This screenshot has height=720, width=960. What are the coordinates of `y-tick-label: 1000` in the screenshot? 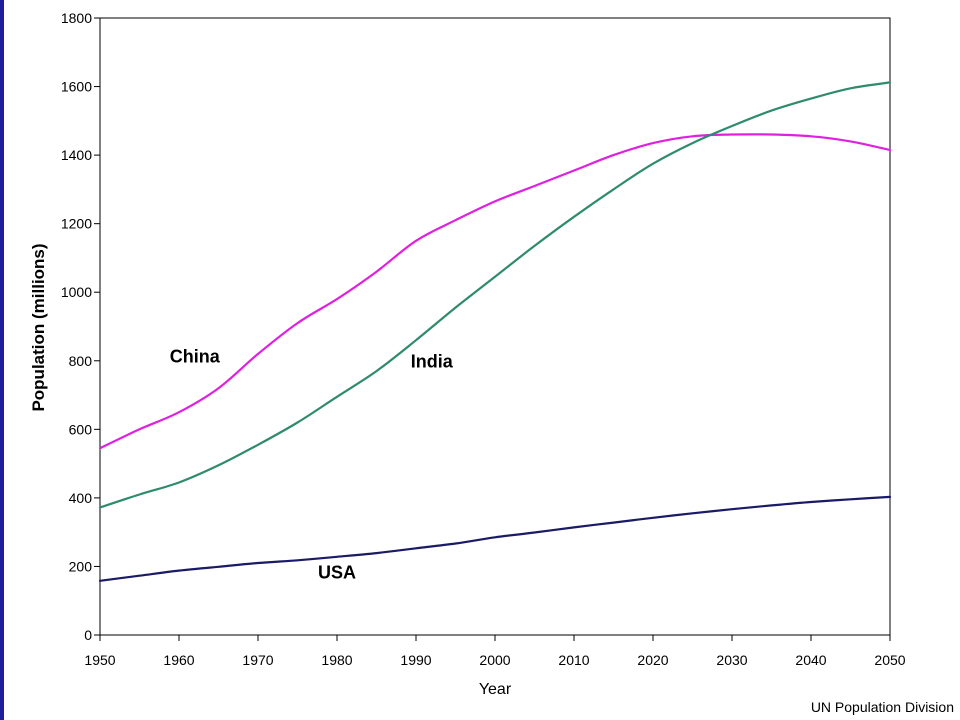 It's located at (76, 292).